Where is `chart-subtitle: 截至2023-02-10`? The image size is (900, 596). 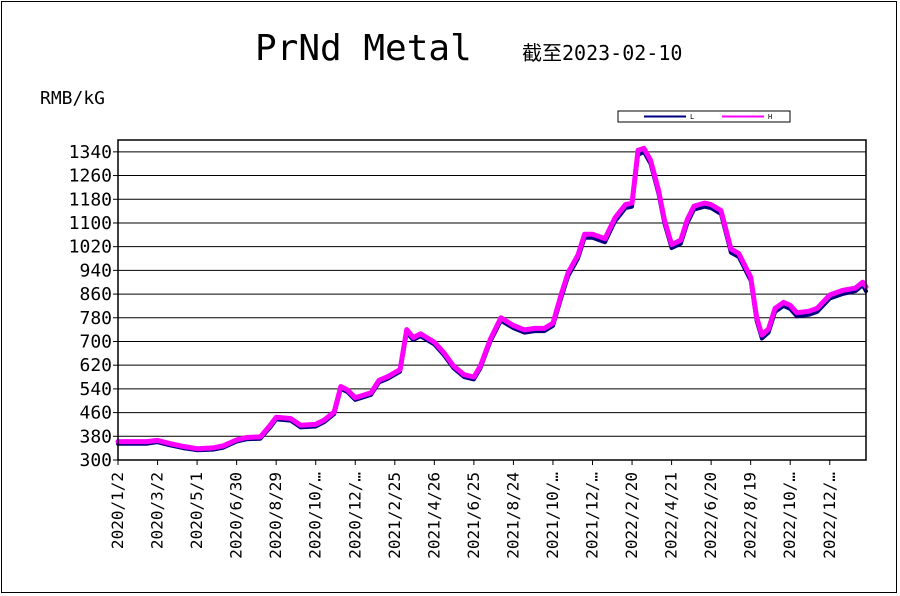 chart-subtitle: 截至2023-02-10 is located at coordinates (602, 53).